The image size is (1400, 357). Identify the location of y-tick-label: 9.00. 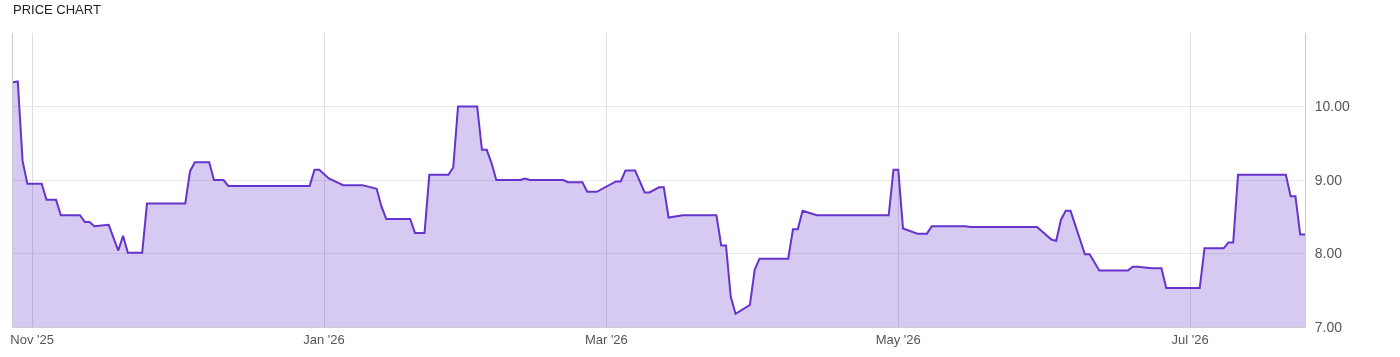
(1328, 179).